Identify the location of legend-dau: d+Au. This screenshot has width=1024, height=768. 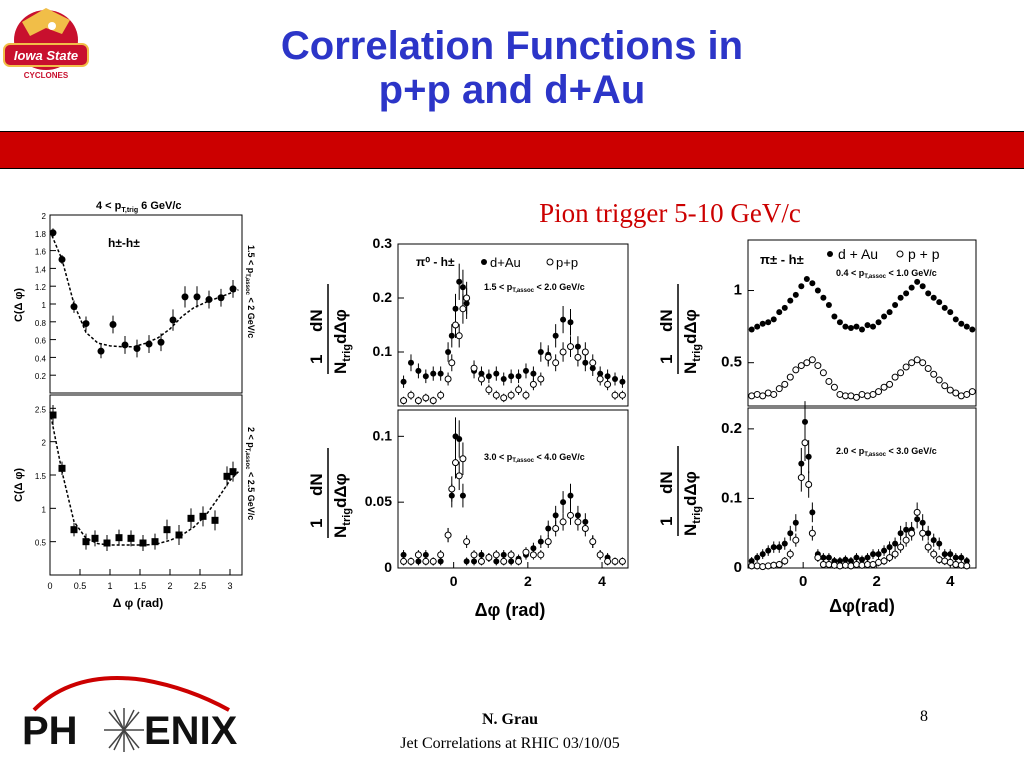
(505, 262).